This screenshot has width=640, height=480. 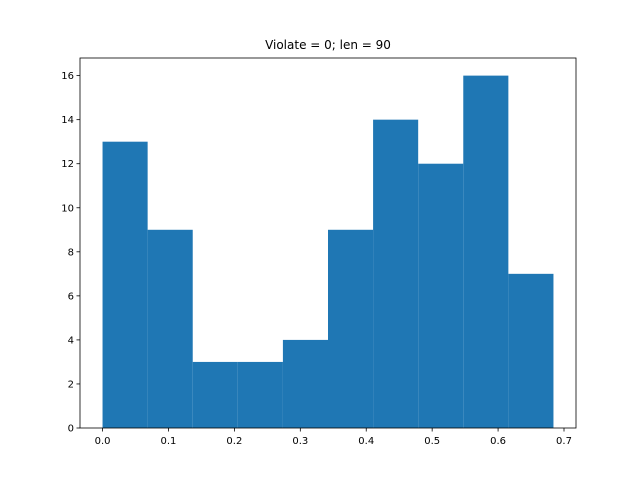 What do you see at coordinates (103, 441) in the screenshot?
I see `x-tick-label: 0.0` at bounding box center [103, 441].